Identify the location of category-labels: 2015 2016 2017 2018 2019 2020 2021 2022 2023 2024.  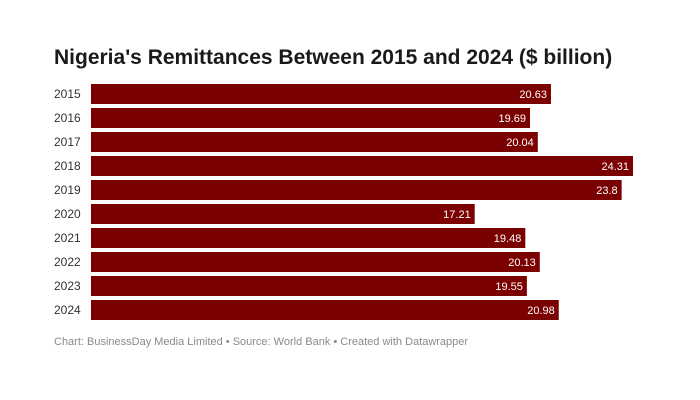
(67, 202).